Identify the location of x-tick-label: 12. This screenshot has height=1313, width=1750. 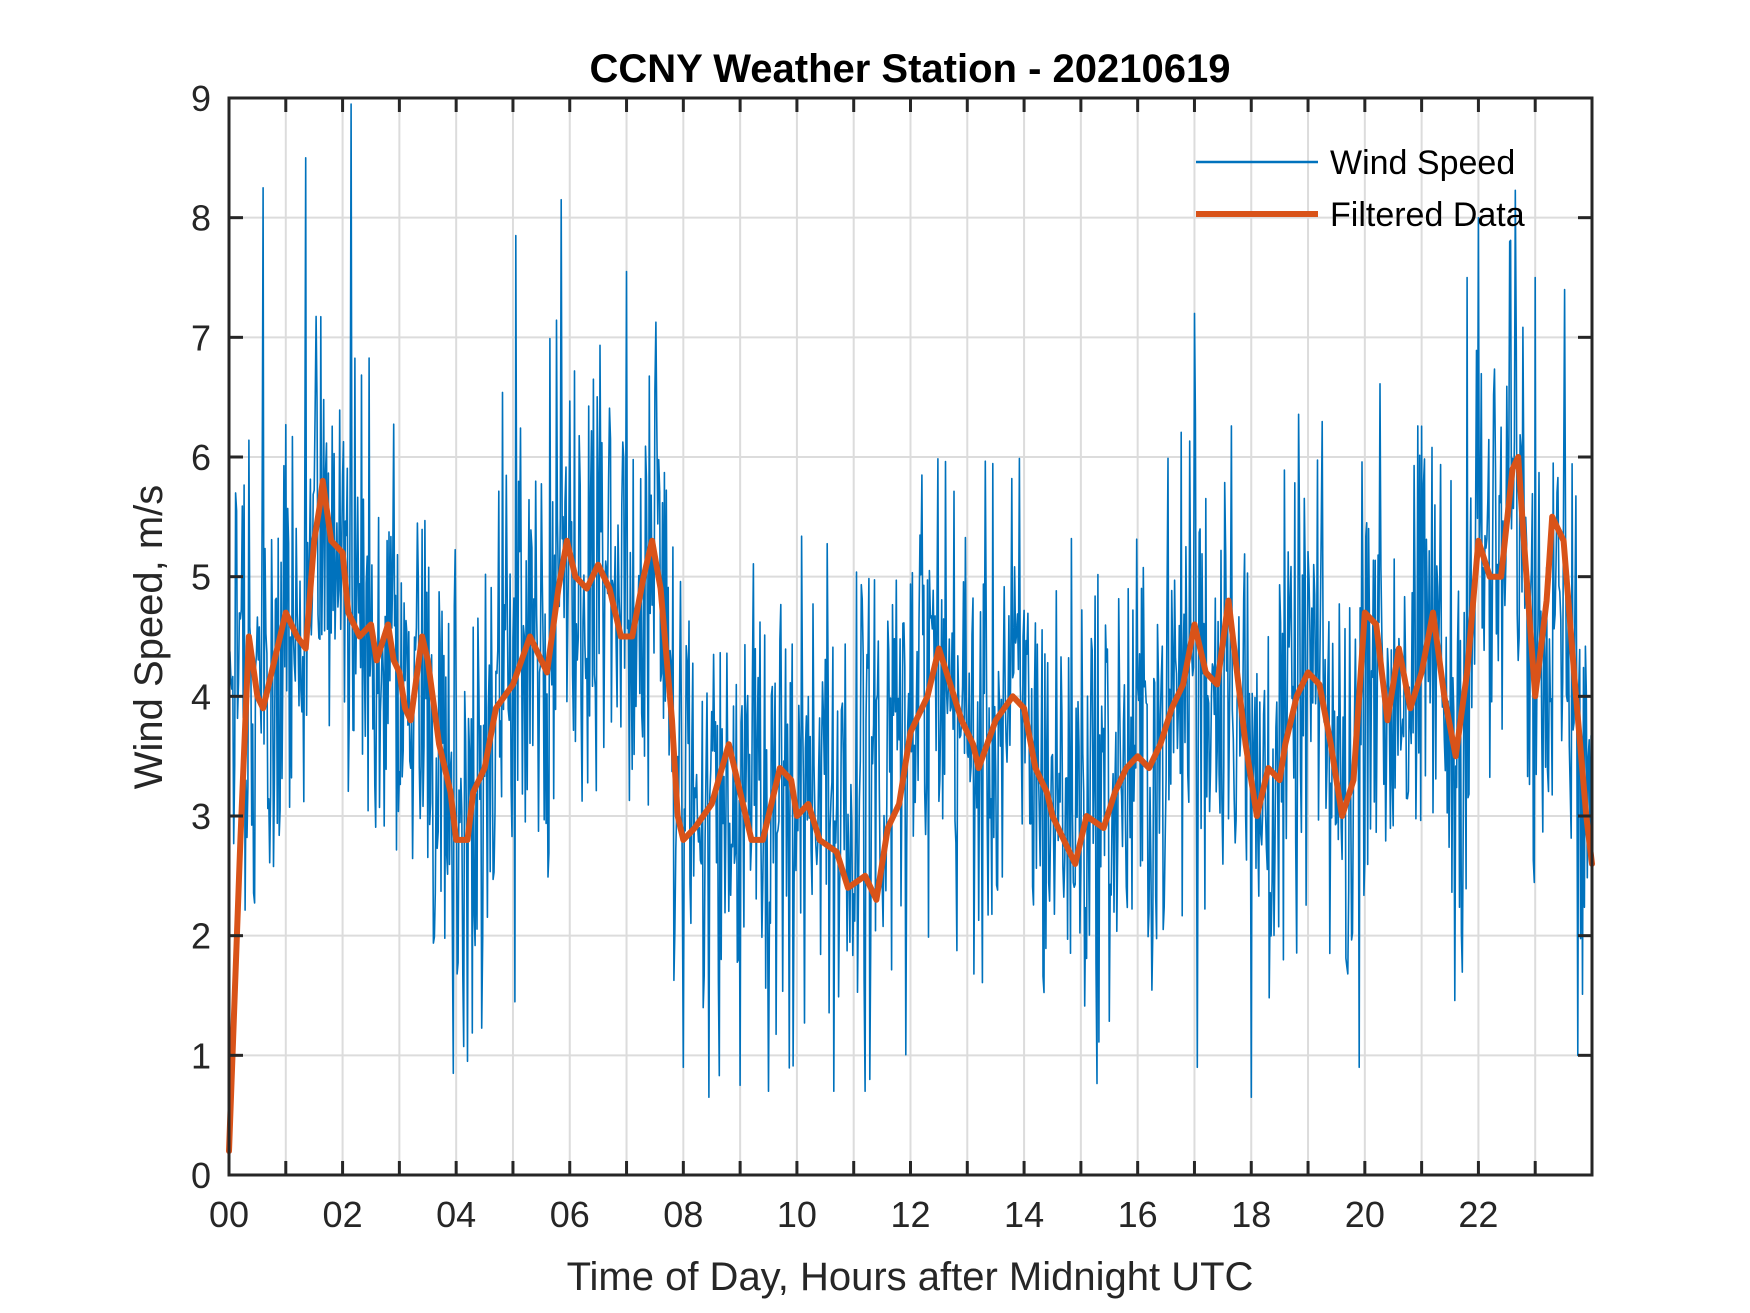
(910, 1214).